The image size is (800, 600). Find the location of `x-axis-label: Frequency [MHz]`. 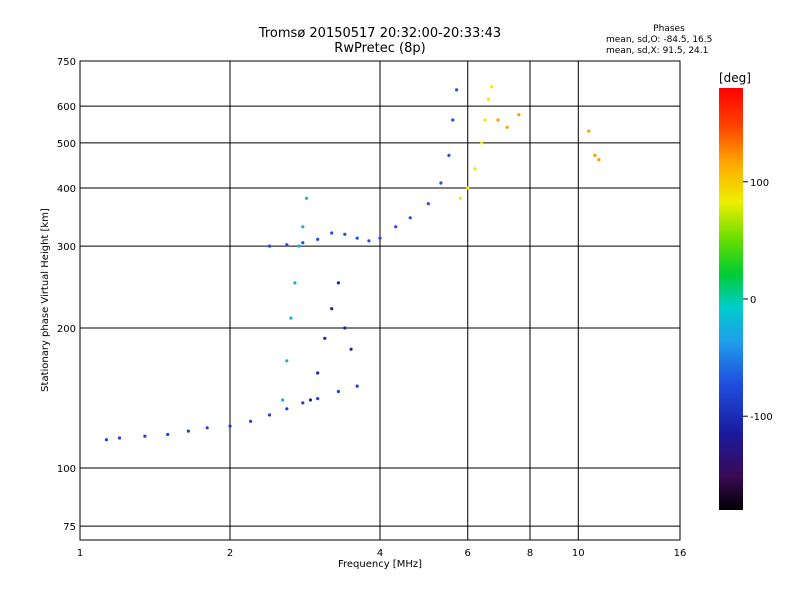

x-axis-label: Frequency [MHz] is located at coordinates (380, 564).